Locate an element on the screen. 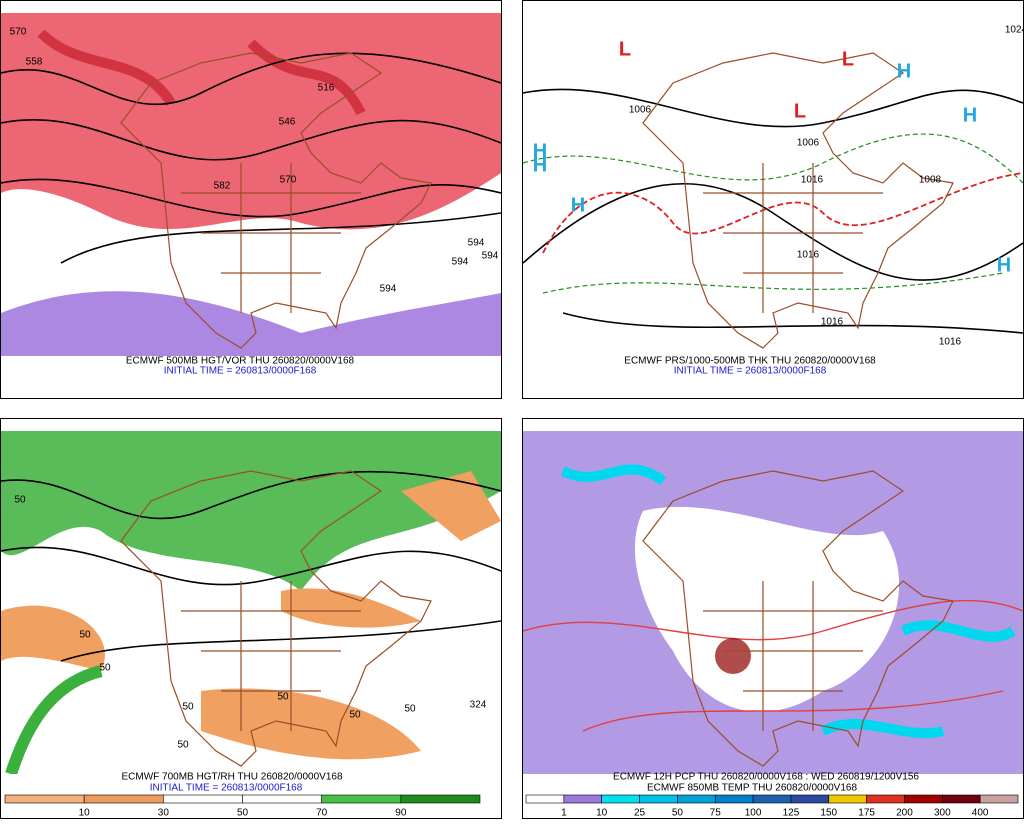 This screenshot has height=824, width=1024. colorbar-label: 75 is located at coordinates (716, 813).